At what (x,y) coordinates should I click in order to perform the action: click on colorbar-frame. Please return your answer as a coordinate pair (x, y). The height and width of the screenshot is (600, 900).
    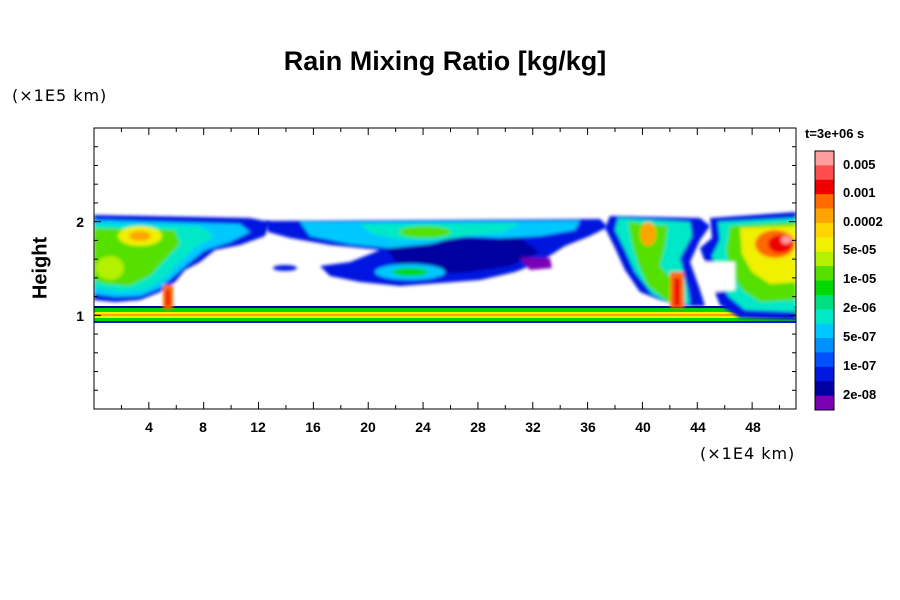
    Looking at the image, I should click on (824, 280).